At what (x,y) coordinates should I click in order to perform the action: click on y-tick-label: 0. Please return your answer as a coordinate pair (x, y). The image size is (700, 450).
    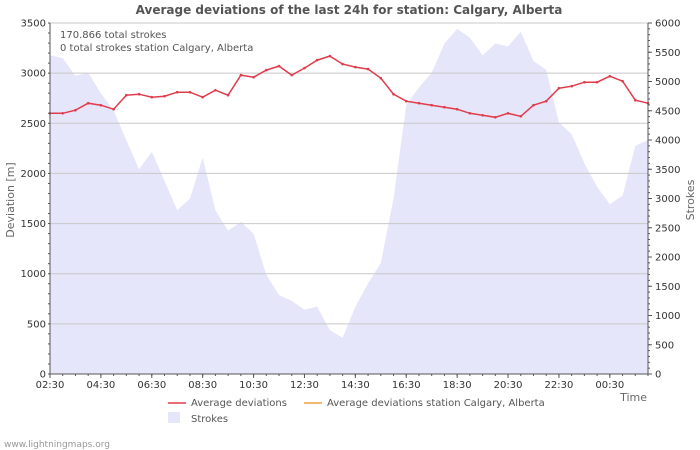
    Looking at the image, I should click on (43, 375).